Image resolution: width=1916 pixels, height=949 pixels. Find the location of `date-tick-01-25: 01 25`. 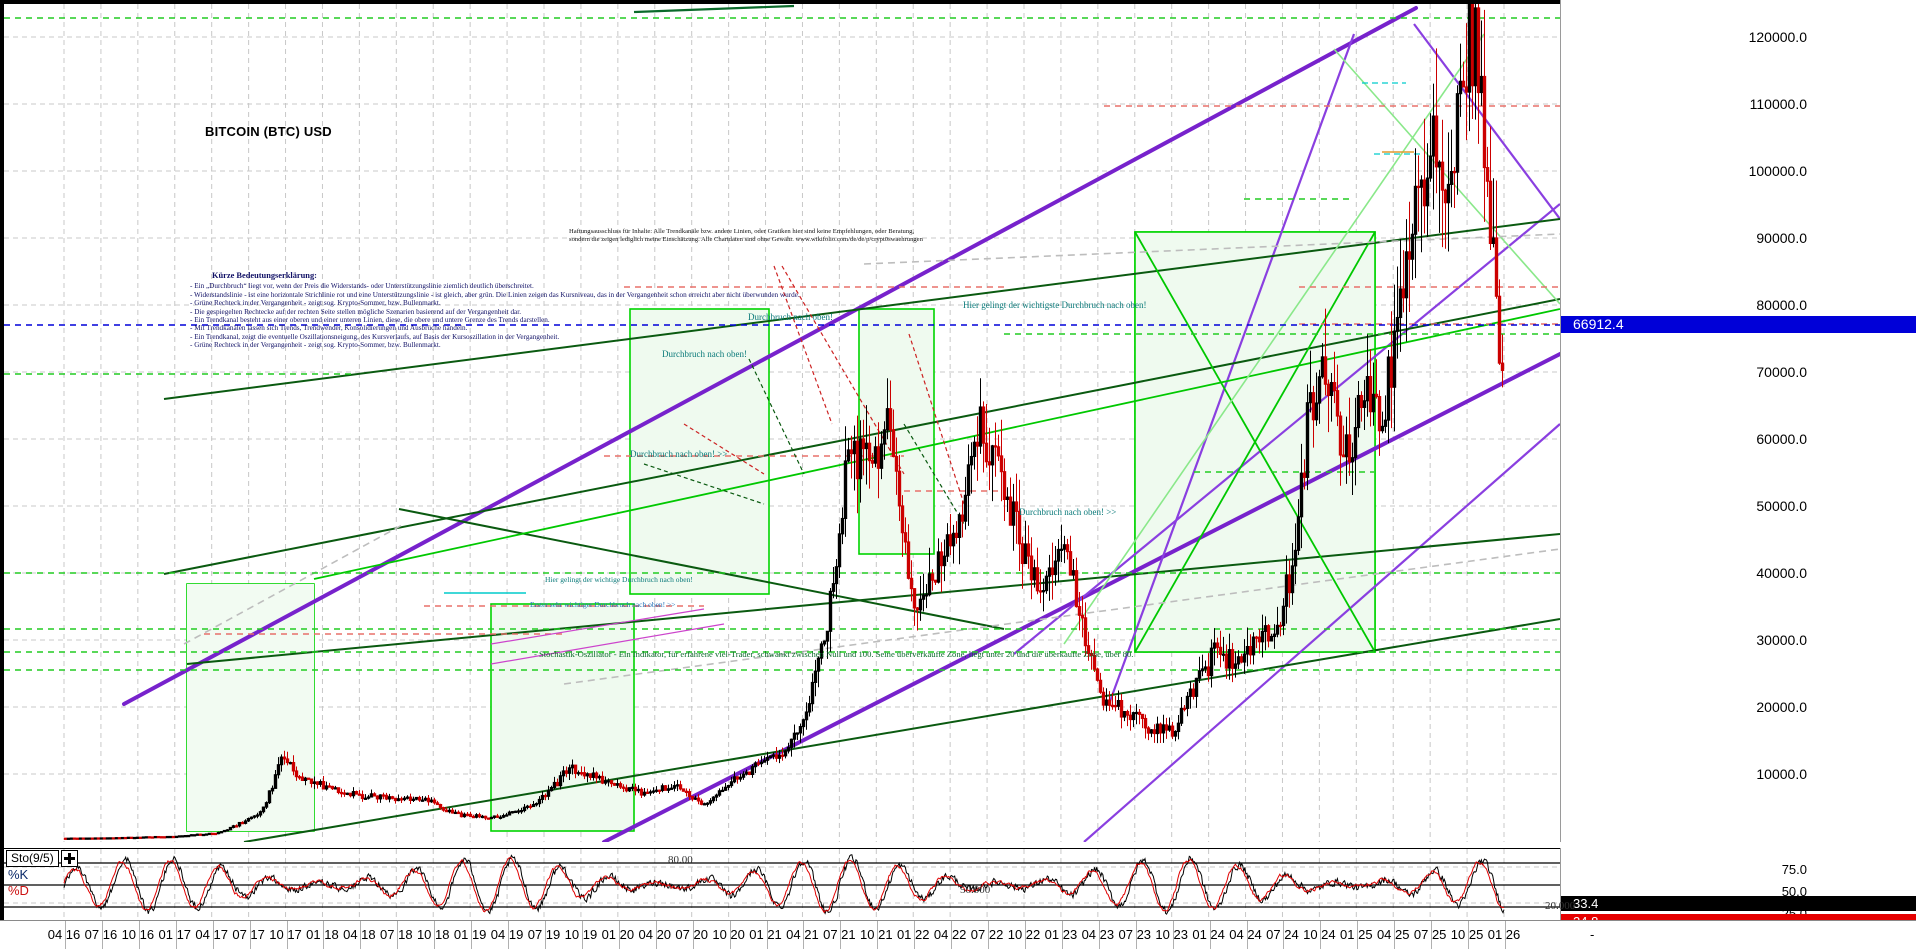

date-tick-01-25: 01 25 is located at coordinates (1356, 934).